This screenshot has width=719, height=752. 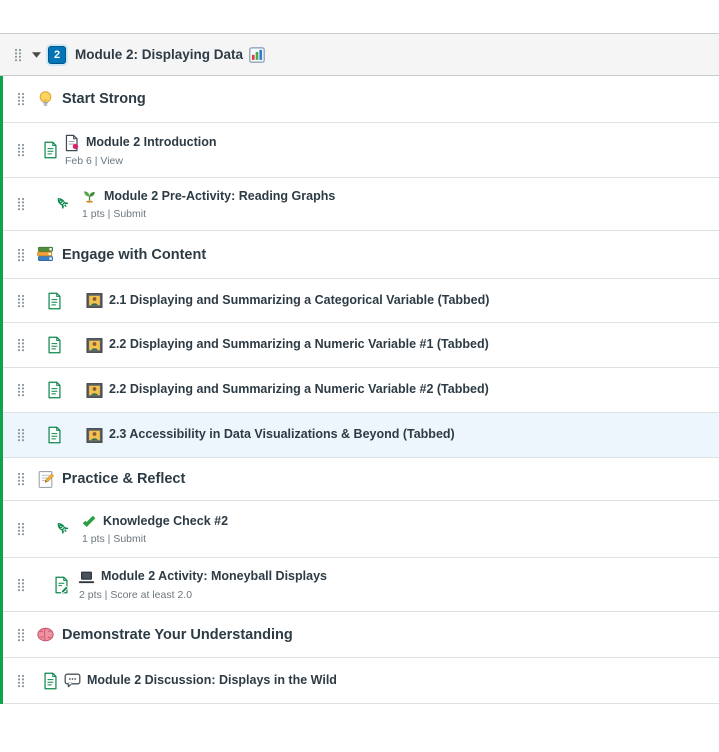 What do you see at coordinates (72, 680) in the screenshot?
I see `speech-balloon-icon` at bounding box center [72, 680].